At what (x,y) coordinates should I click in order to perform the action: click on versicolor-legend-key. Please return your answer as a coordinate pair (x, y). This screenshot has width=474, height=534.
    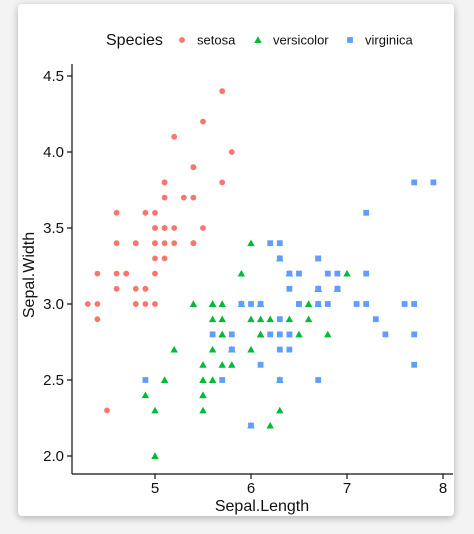
    Looking at the image, I should click on (258, 39).